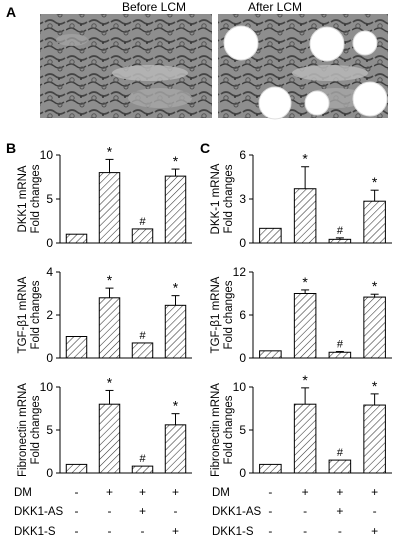  I want to click on before-lcm-caption: Before LCM, so click(154, 7).